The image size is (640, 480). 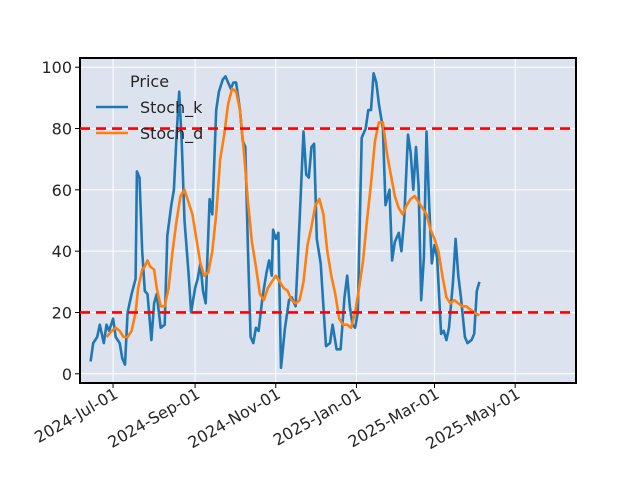 What do you see at coordinates (149, 81) in the screenshot?
I see `legend-title: Price` at bounding box center [149, 81].